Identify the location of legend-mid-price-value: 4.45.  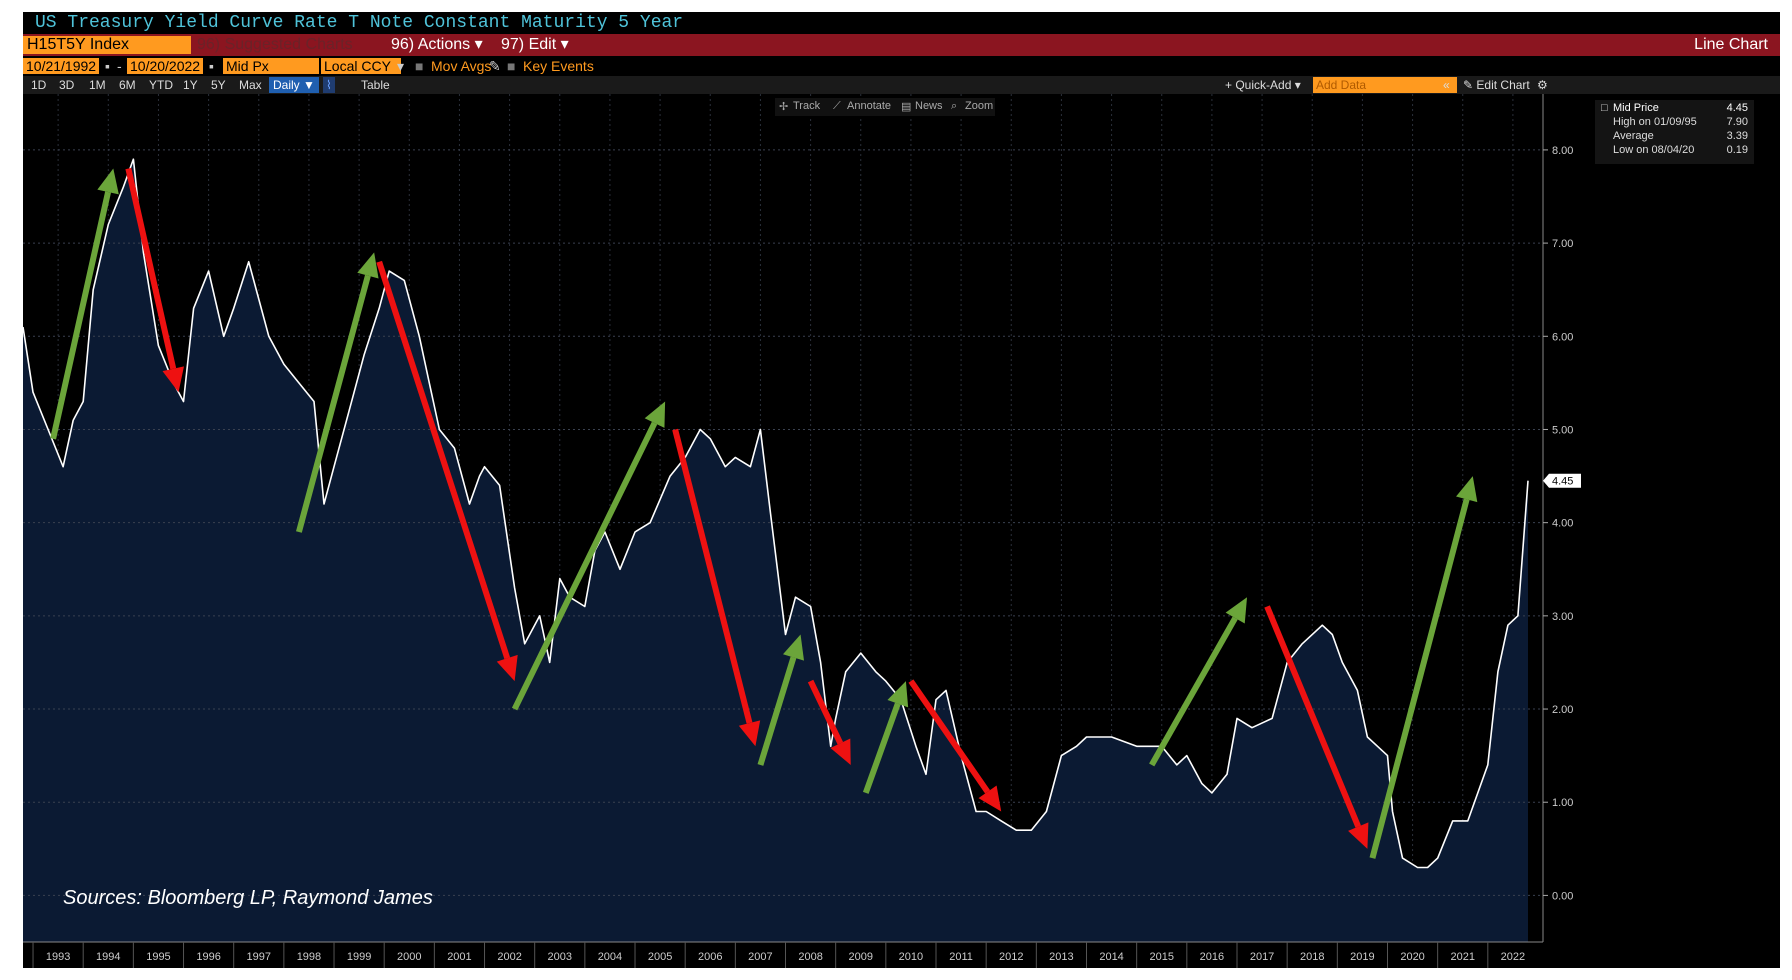
(1737, 108).